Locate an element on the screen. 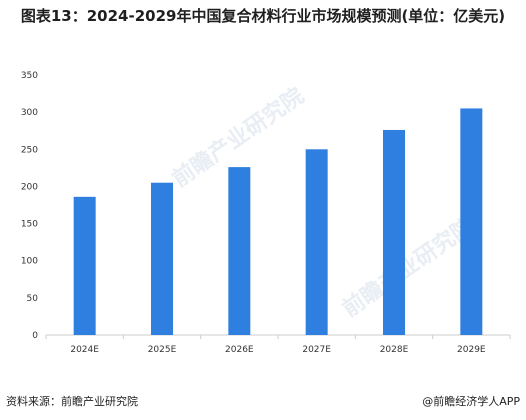 The image size is (526, 420). x-tick-label: 2024E is located at coordinates (84, 350).